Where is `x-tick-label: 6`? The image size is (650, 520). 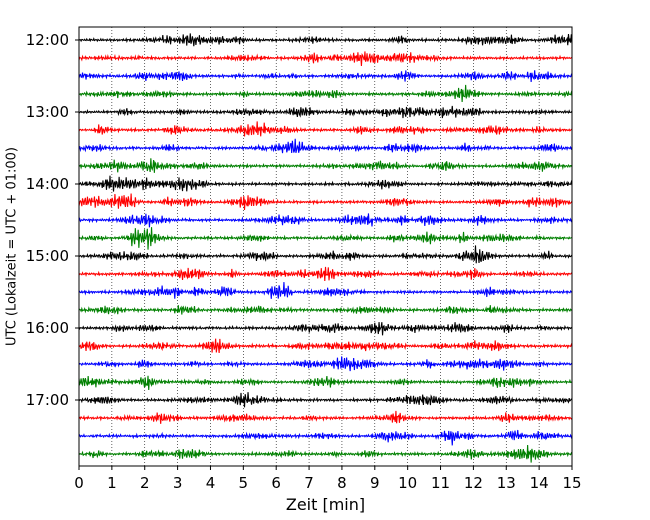 x-tick-label: 6 is located at coordinates (276, 483).